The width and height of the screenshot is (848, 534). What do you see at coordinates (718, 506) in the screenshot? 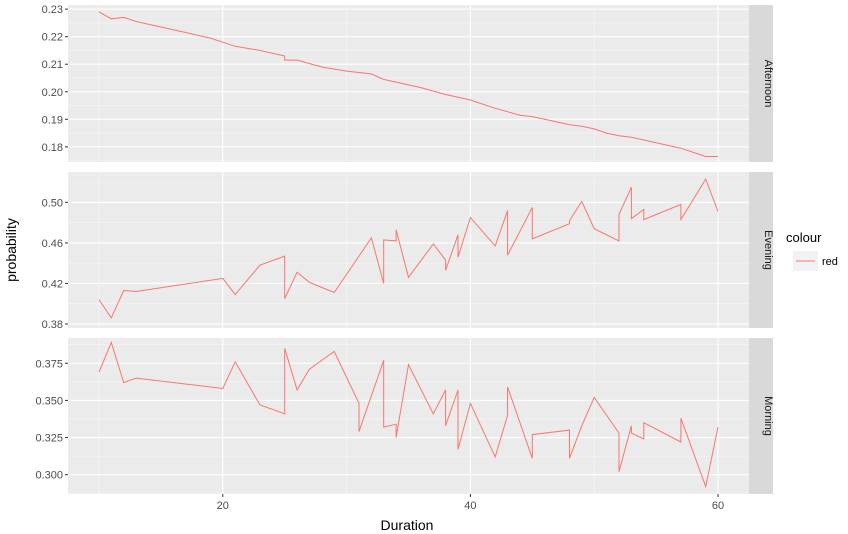
I see `x-tick-label: 60` at bounding box center [718, 506].